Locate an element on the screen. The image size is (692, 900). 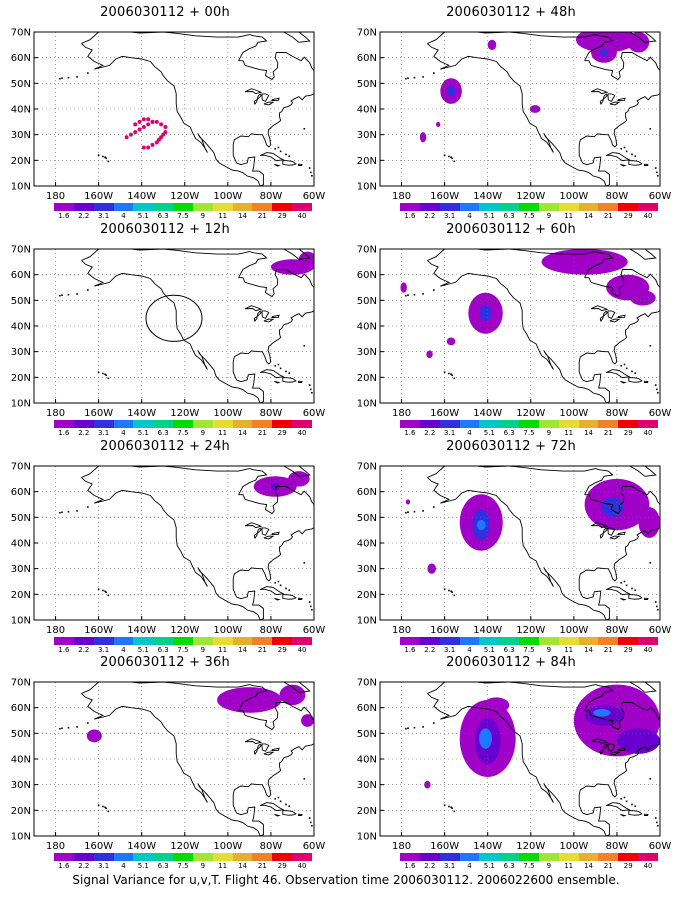
panel-title: 2006030112 + 84h is located at coordinates (511, 662).